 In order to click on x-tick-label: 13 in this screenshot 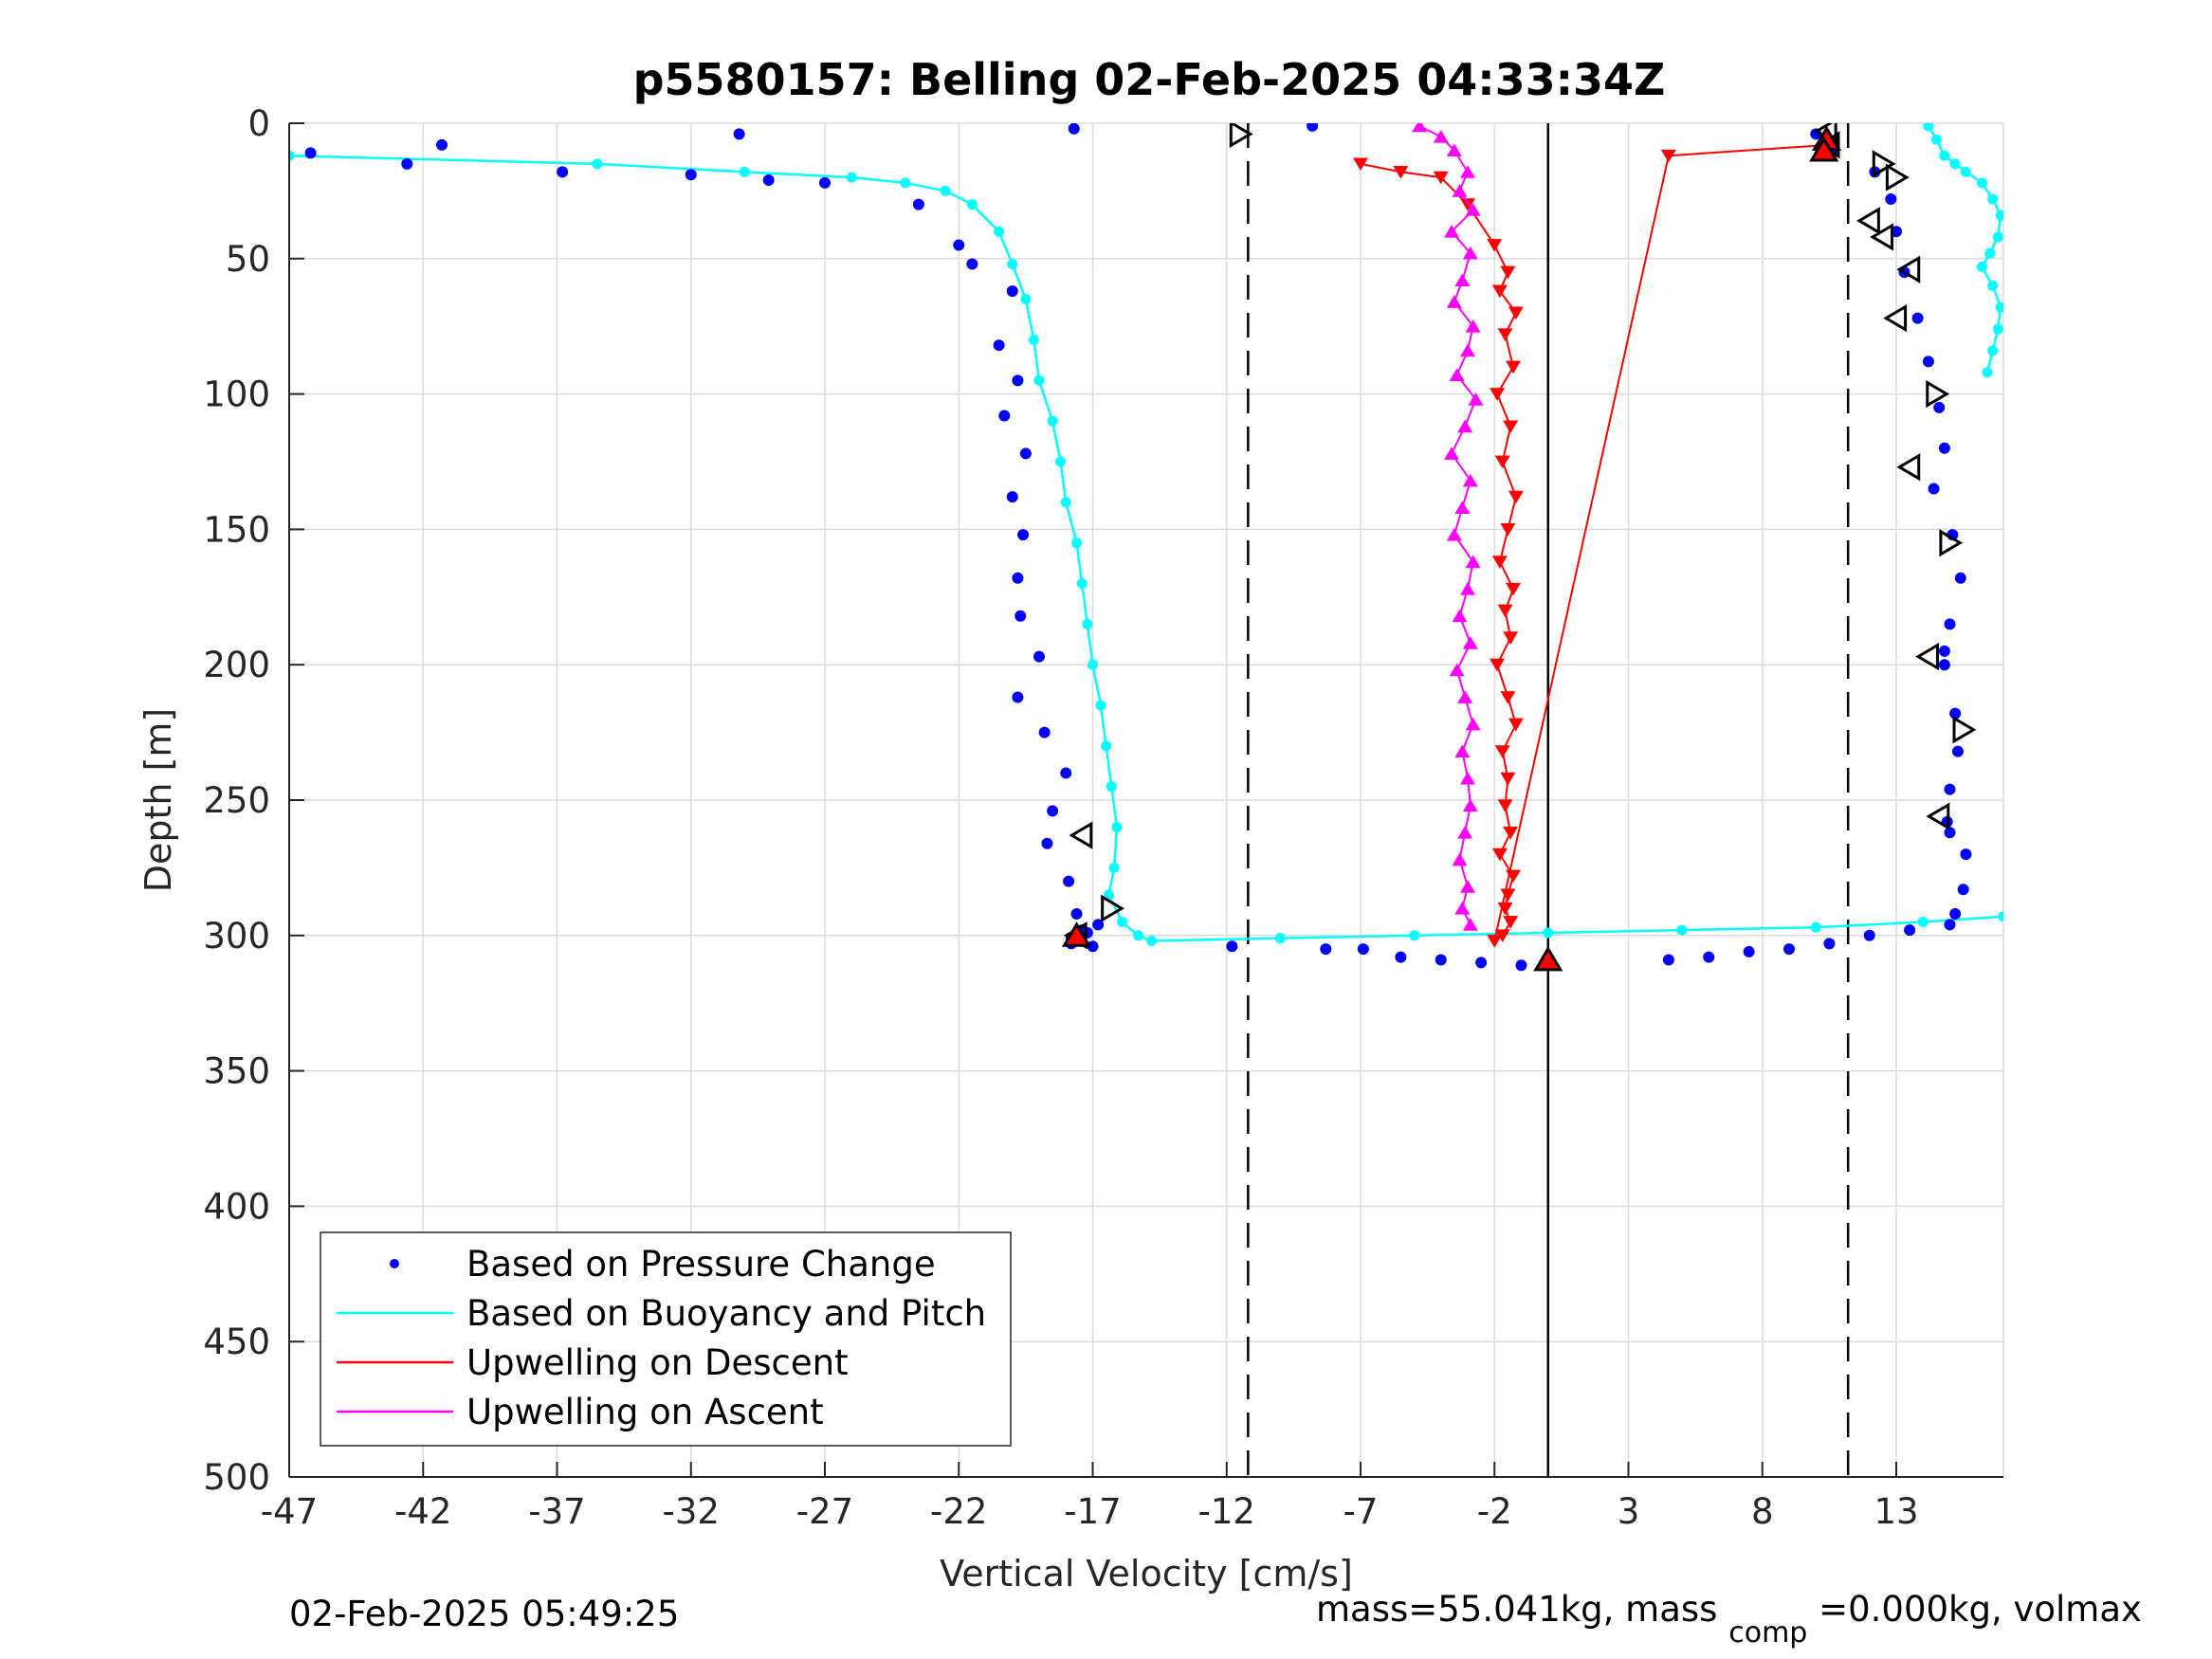, I will do `click(1896, 1511)`.